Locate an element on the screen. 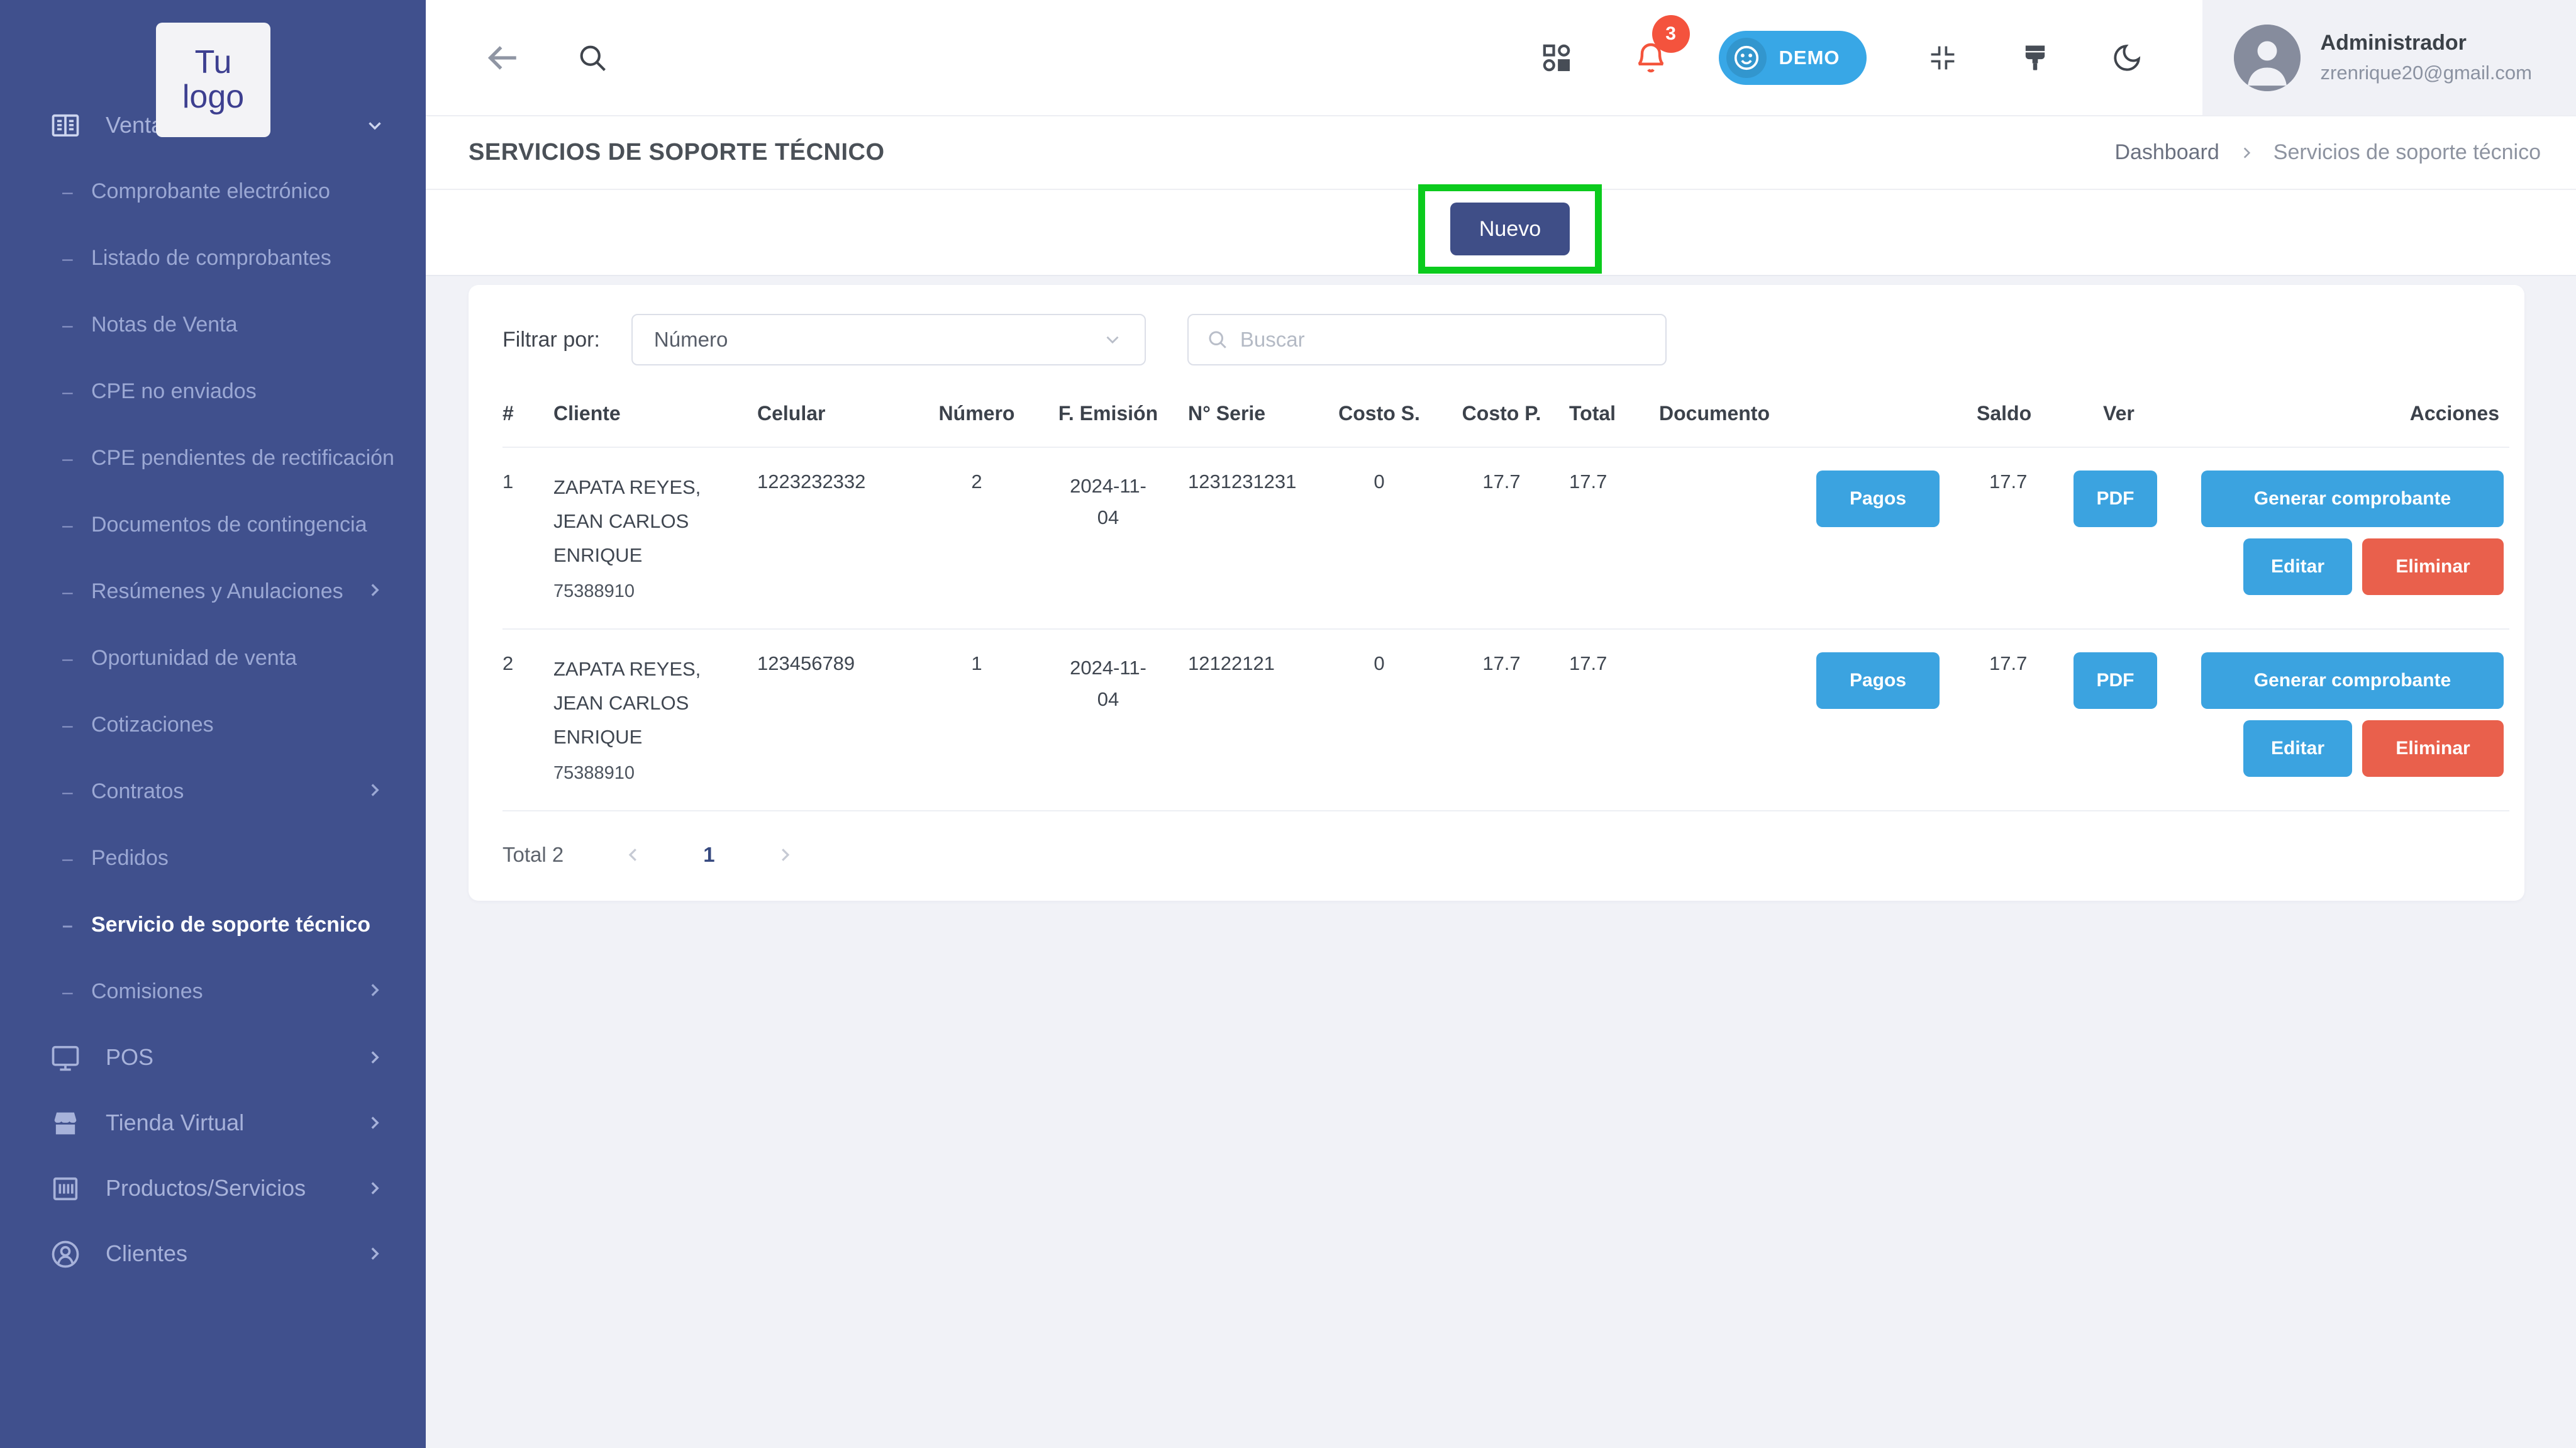 Image resolution: width=2576 pixels, height=1448 pixels. annotation-highlight-box: Nuevo is located at coordinates (1510, 229).